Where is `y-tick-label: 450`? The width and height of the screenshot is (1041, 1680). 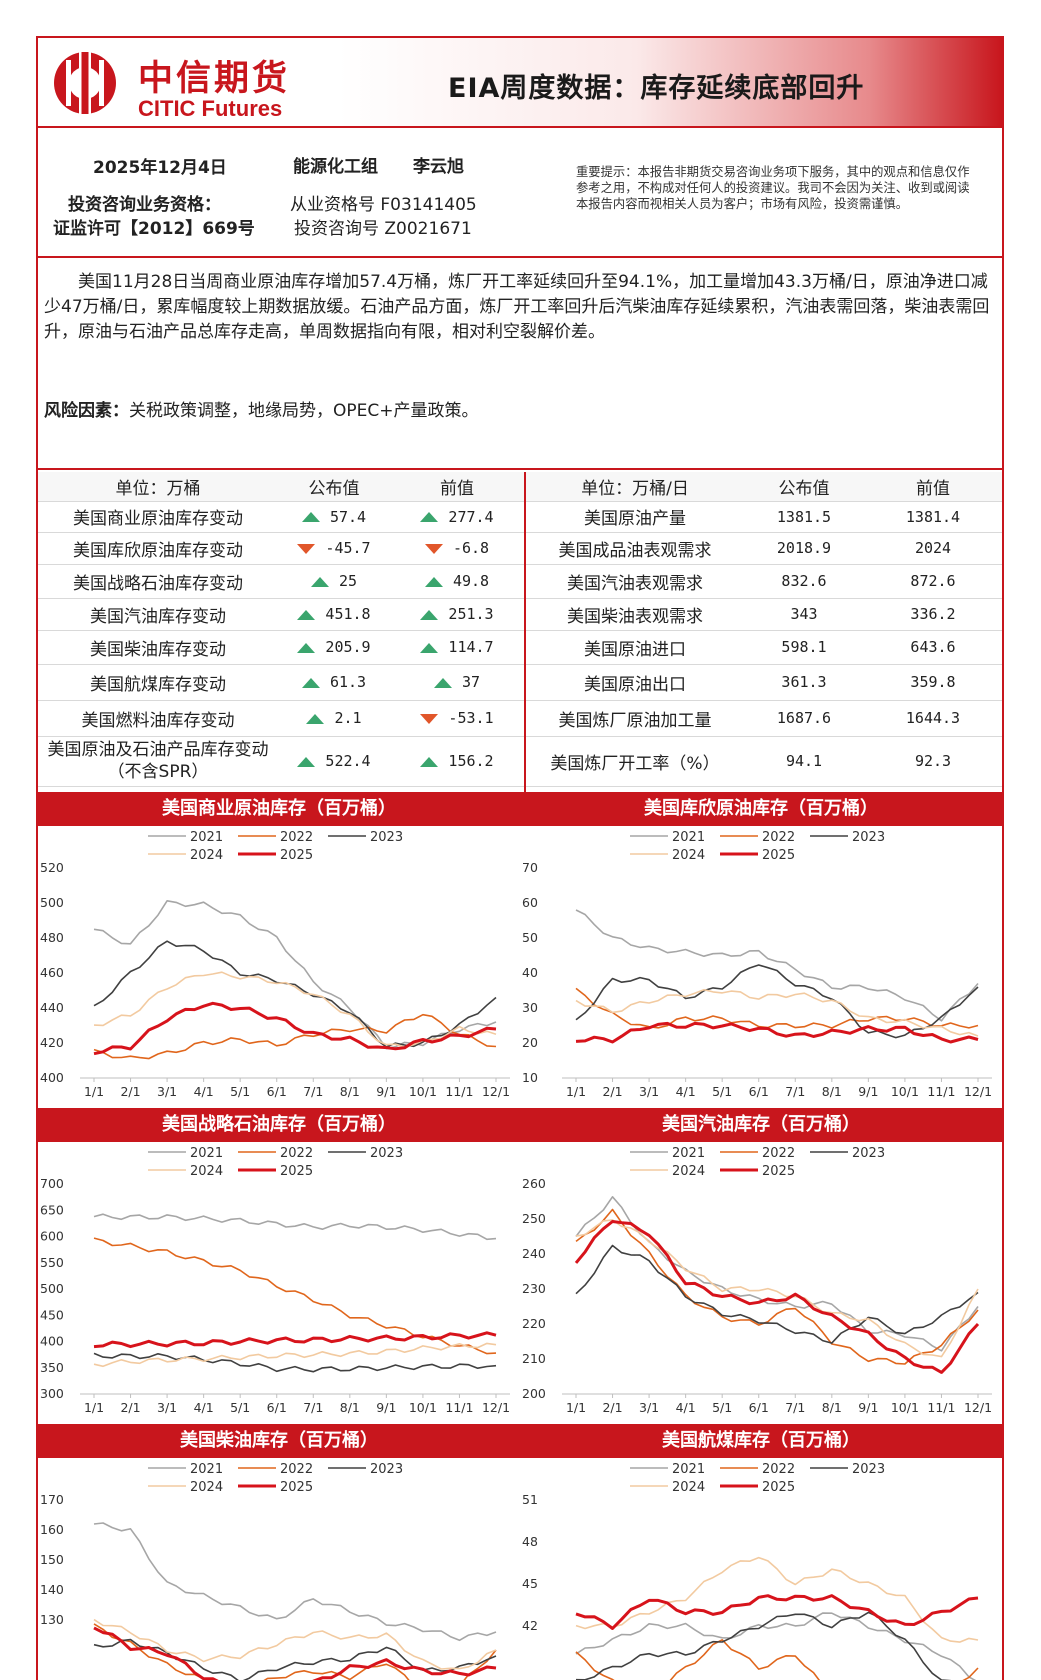
y-tick-label: 450 is located at coordinates (52, 1314).